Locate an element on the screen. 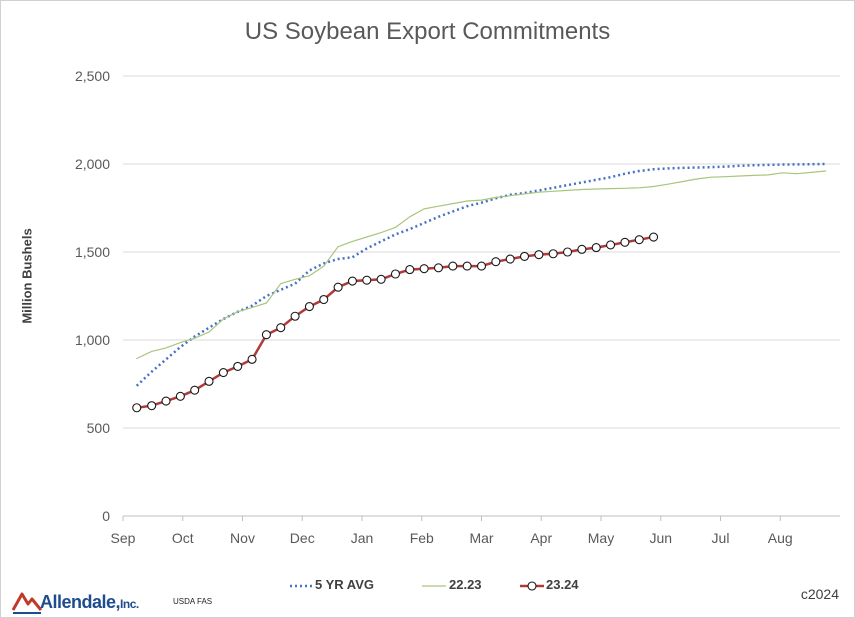 This screenshot has width=855, height=618. x-tick-label: Mar is located at coordinates (481, 538).